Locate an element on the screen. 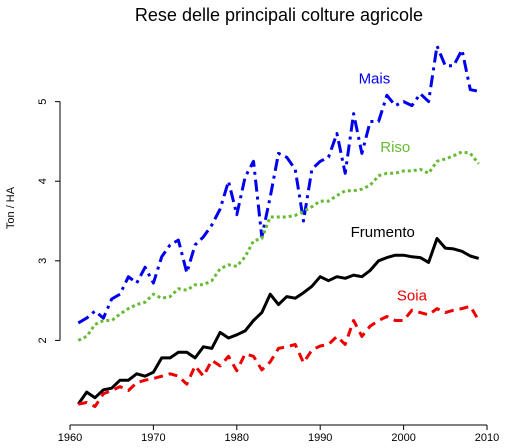 Image resolution: width=528 pixels, height=448 pixels. chart-title: Rese delle principali colture agricole is located at coordinates (279, 15).